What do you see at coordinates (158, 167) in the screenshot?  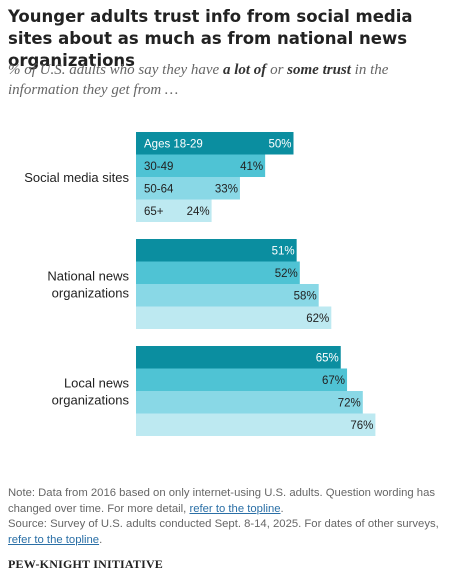 I see `series-label: 30-49` at bounding box center [158, 167].